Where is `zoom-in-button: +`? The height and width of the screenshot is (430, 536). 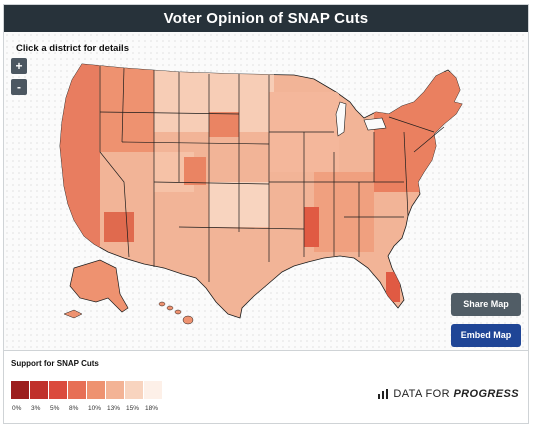 zoom-in-button: + is located at coordinates (19, 66).